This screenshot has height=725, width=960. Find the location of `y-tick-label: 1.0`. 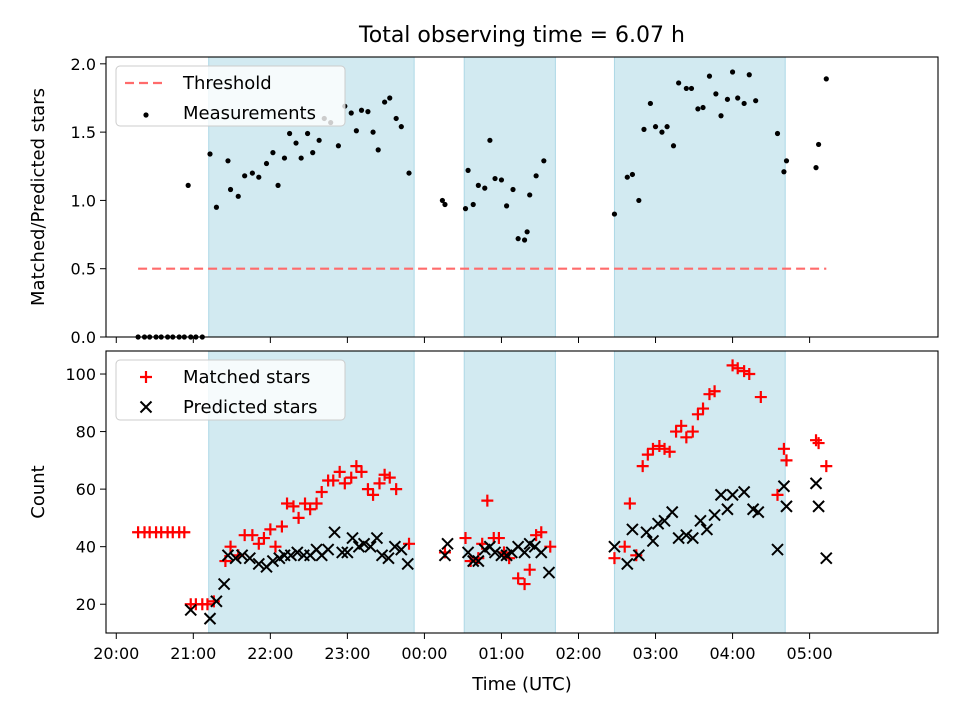

y-tick-label: 1.0 is located at coordinates (83, 200).